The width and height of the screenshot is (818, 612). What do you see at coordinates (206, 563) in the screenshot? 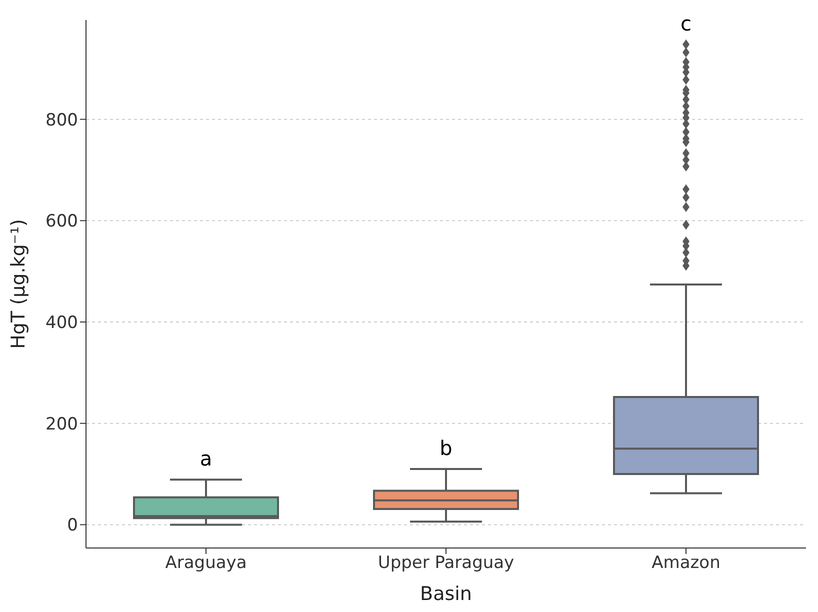
I see `x-tick-label: Araguaya` at bounding box center [206, 563].